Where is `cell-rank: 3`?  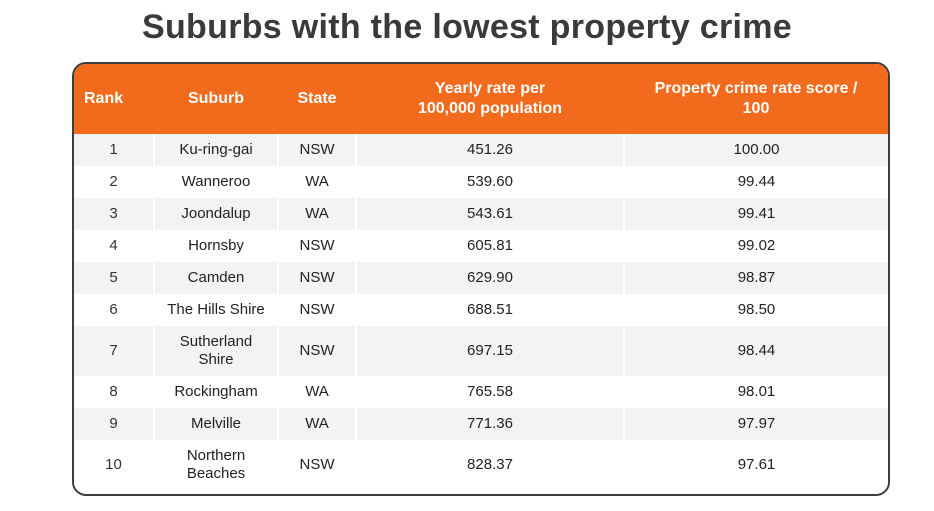
cell-rank: 3 is located at coordinates (114, 214).